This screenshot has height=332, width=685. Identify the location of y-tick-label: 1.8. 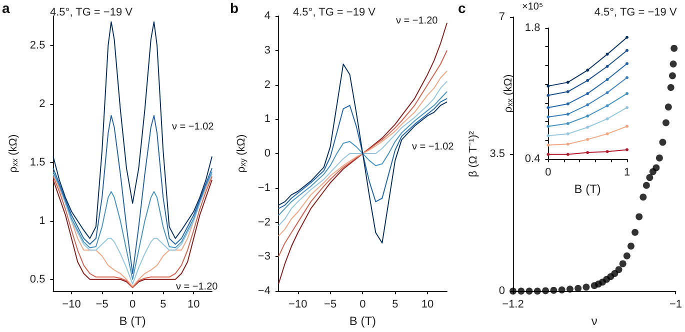
(532, 28).